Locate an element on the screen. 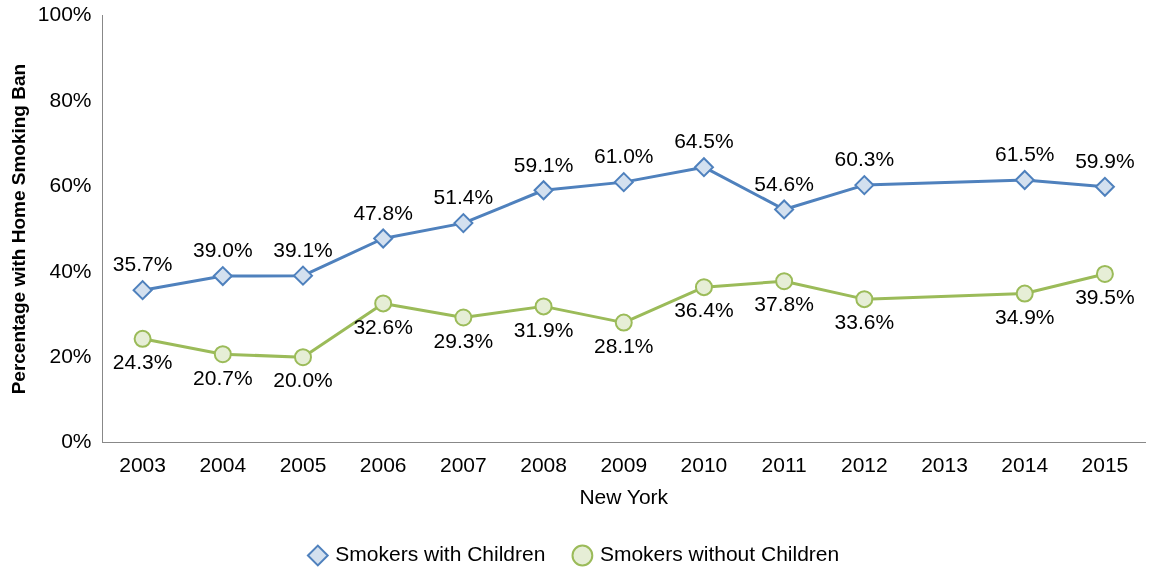 Image resolution: width=1156 pixels, height=576 pixels. data-label: 60.3% is located at coordinates (864, 159).